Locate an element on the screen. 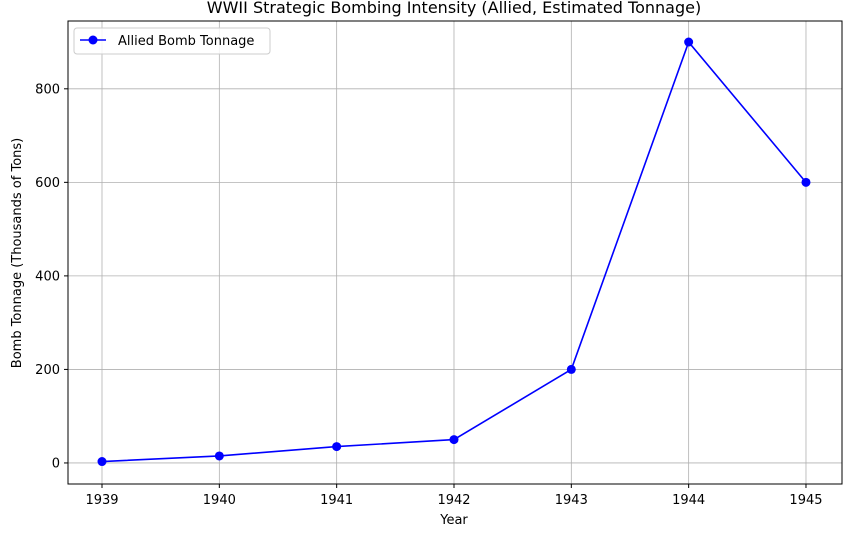 Image resolution: width=852 pixels, height=534 pixels. y-axis: 0 200 400 600 800 is located at coordinates (51, 276).